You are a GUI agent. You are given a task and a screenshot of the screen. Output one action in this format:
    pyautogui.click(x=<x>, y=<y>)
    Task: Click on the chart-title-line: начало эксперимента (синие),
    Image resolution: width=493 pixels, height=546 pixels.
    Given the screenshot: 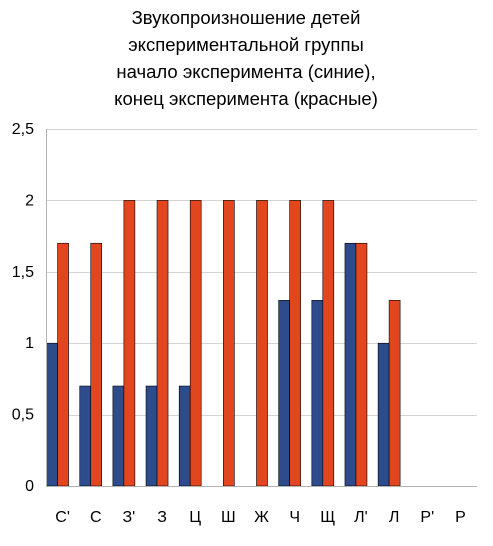 What is the action you would take?
    pyautogui.click(x=245, y=71)
    